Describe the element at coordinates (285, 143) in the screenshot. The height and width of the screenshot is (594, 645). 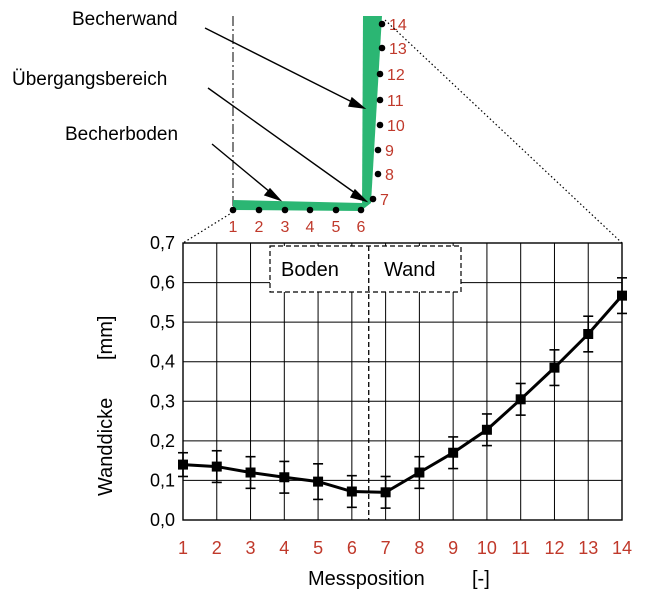
I see `arrow-uebergangsbereich` at that location.